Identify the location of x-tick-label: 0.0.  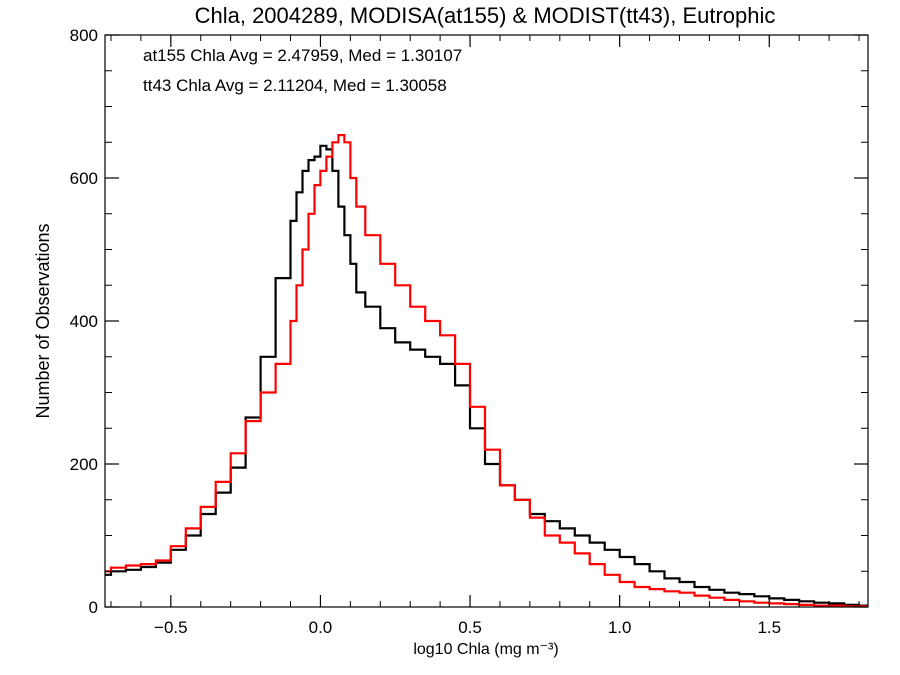
(321, 627).